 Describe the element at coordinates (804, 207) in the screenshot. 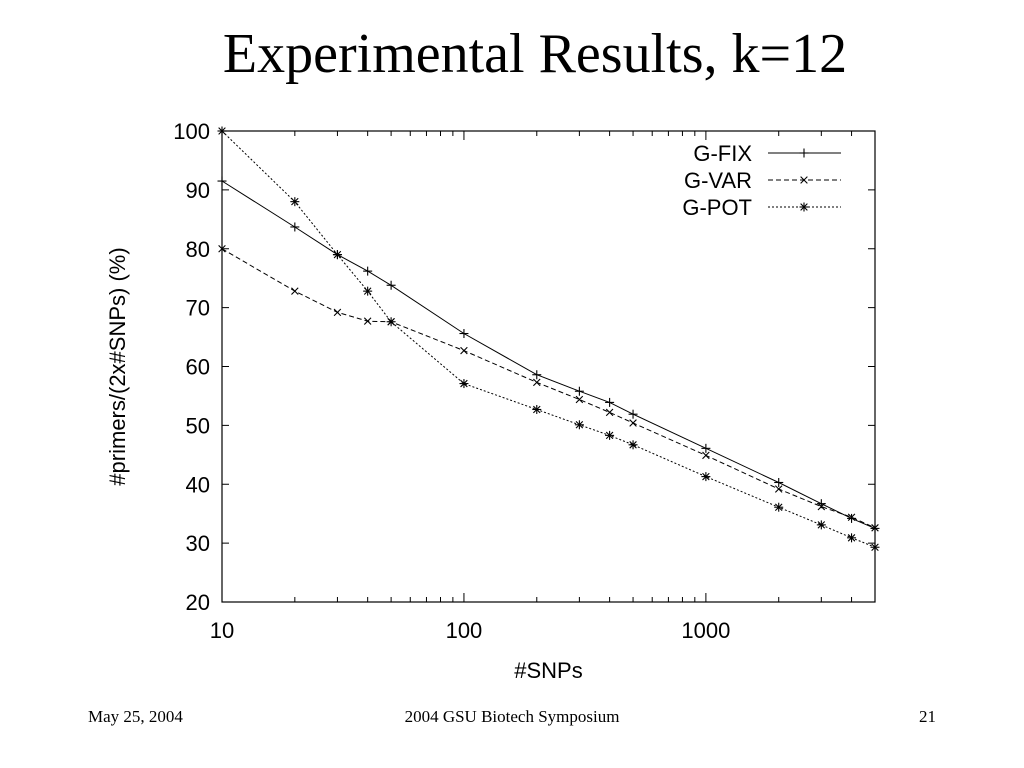

I see `legend-marker-g-pot` at that location.